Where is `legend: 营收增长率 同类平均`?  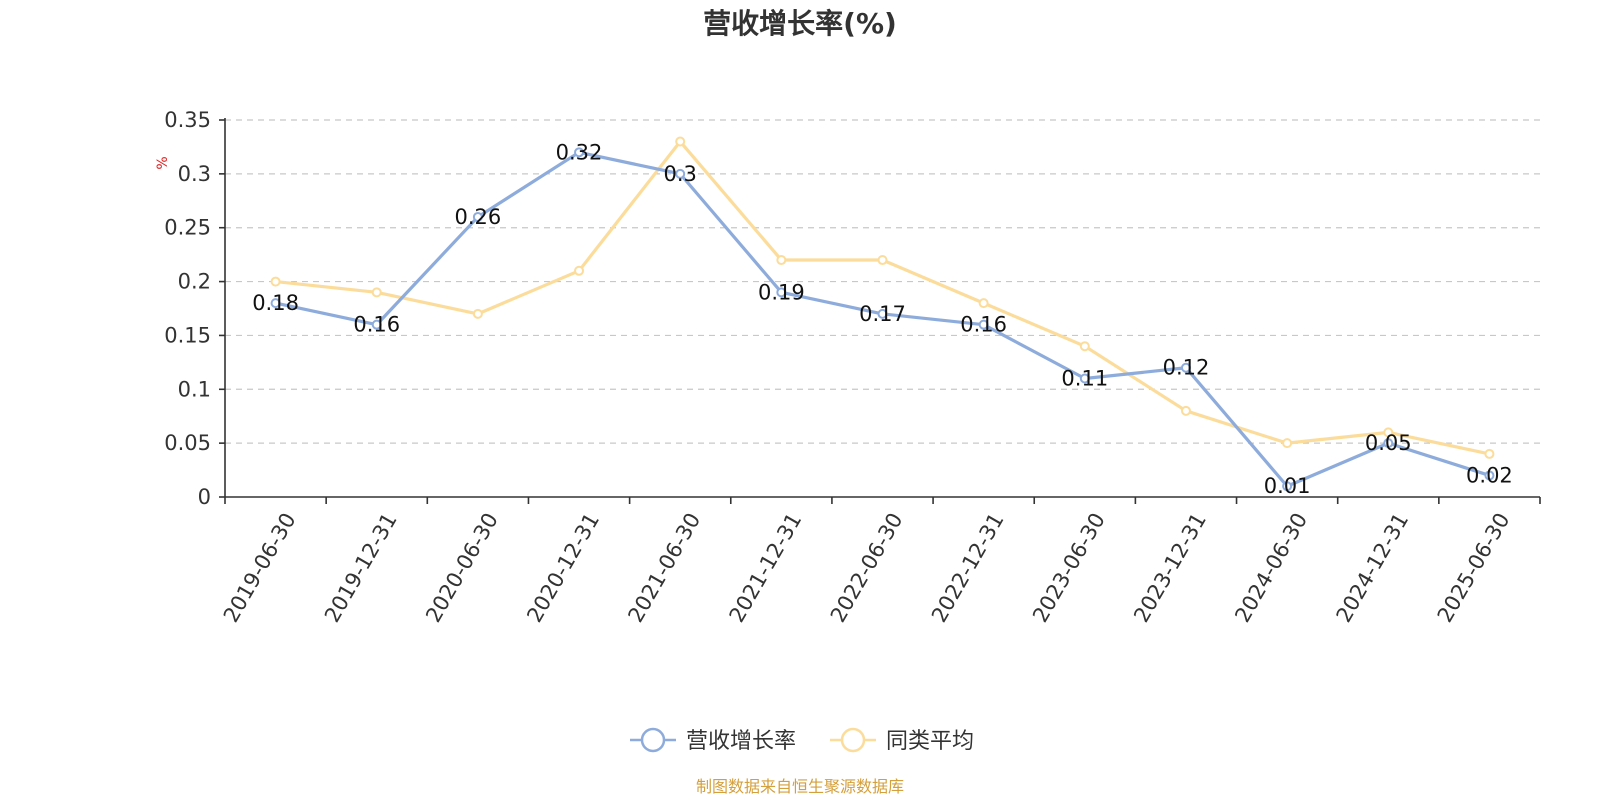 legend: 营收增长率 同类平均 is located at coordinates (802, 740).